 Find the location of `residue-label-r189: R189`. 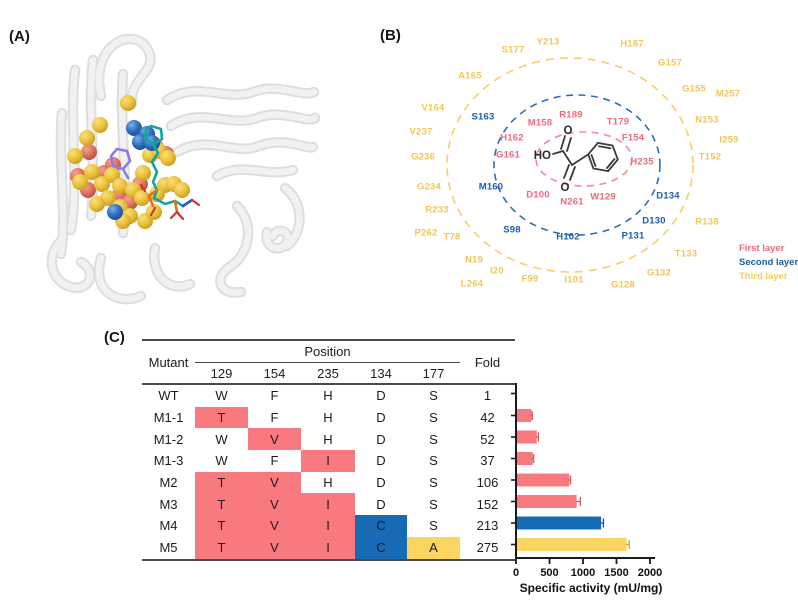

residue-label-r189: R189 is located at coordinates (571, 115).